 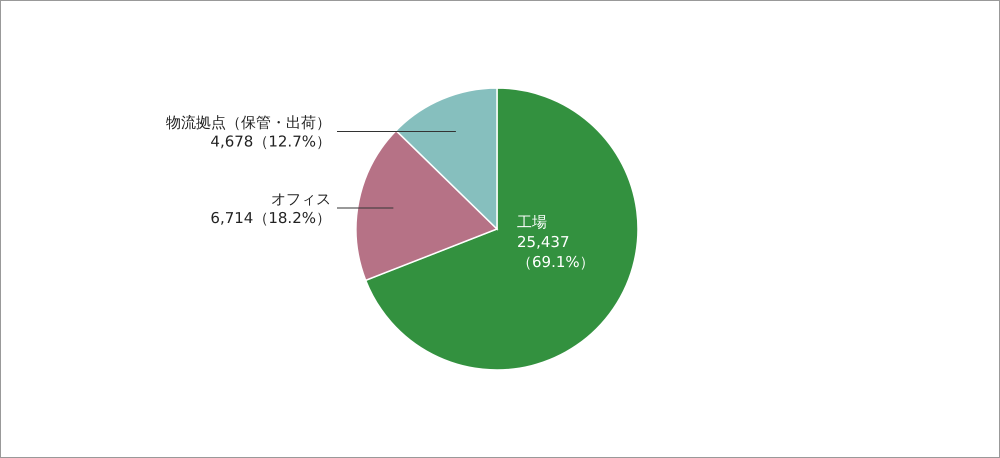 I want to click on data-label: 25,437 （69.1%）, so click(x=556, y=252).